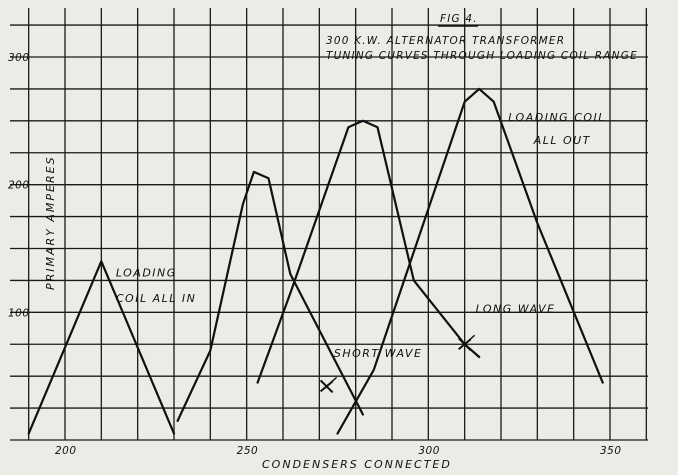 This screenshot has width=678, height=475. Describe the element at coordinates (19, 58) in the screenshot. I see `y-tick-label: 300` at that location.